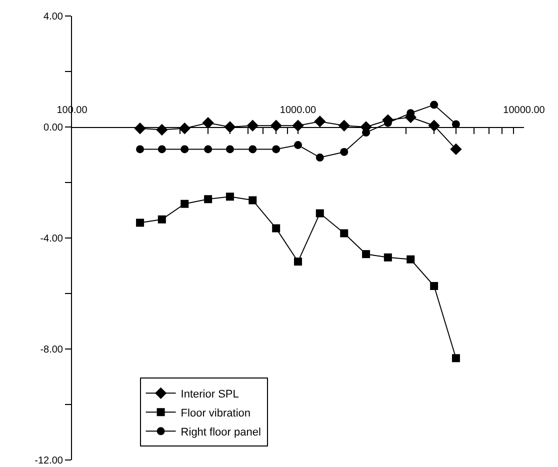 This screenshot has width=558, height=467. I want to click on y-tick-label: -8.00, so click(52, 350).